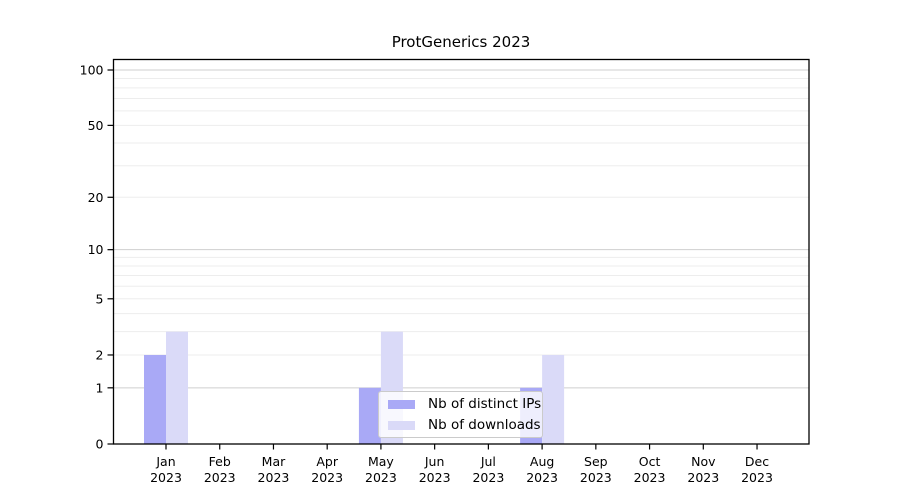 The image size is (900, 500). Describe the element at coordinates (542, 461) in the screenshot. I see `x-tick-label-month: Aug` at that location.